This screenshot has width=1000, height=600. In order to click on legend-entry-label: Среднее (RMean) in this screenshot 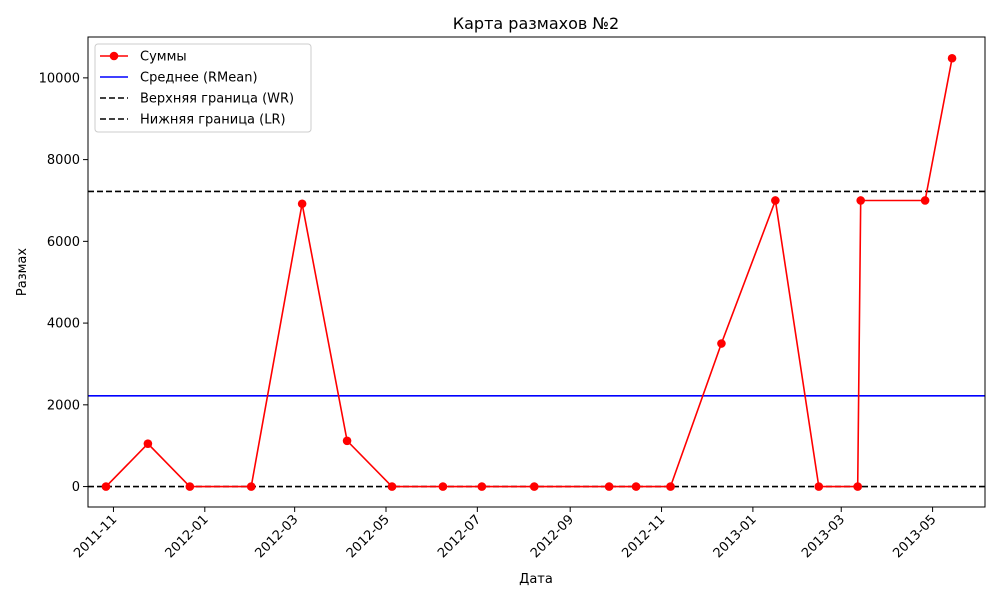, I will do `click(199, 78)`.